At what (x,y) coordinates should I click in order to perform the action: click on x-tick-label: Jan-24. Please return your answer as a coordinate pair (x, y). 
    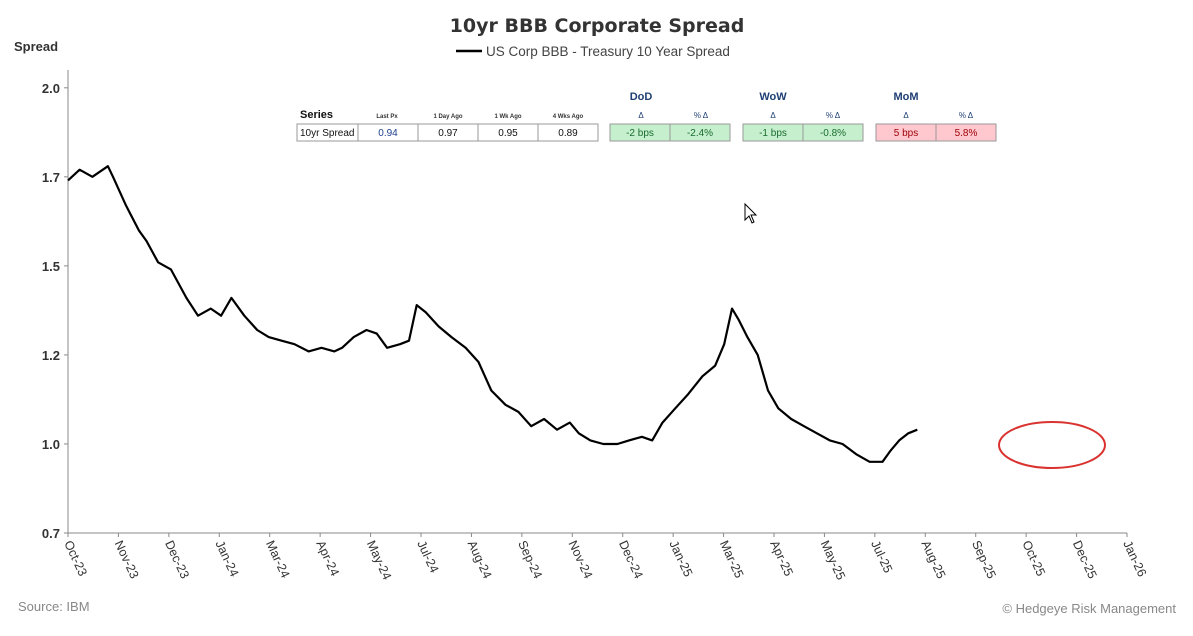
    Looking at the image, I should click on (227, 558).